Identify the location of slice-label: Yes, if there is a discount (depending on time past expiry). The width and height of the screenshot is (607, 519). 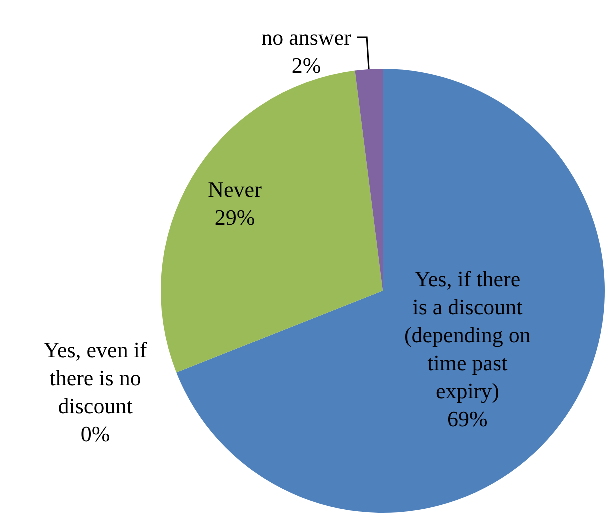
(467, 335).